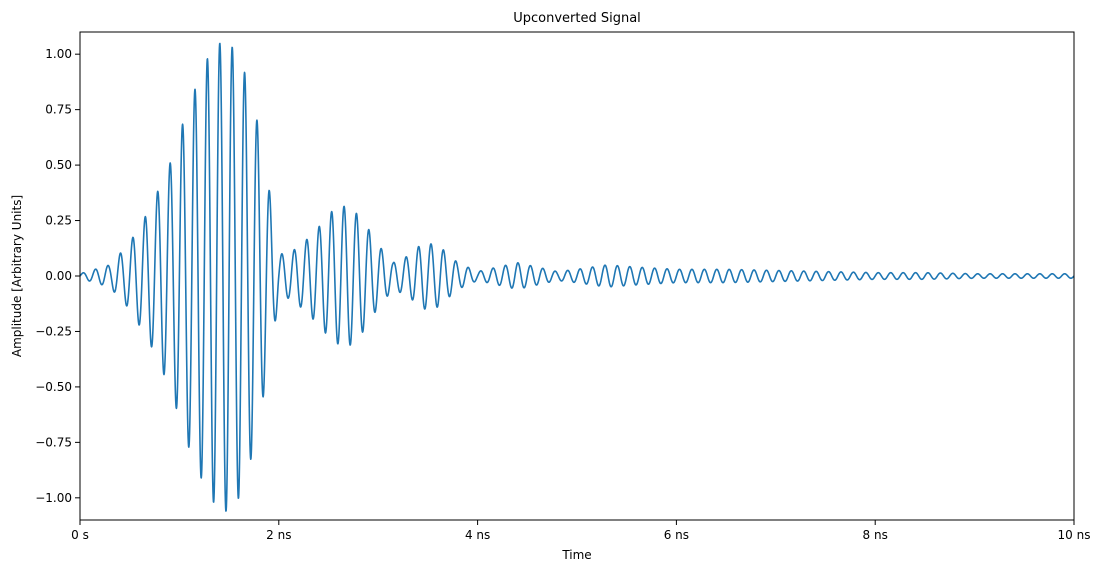 This screenshot has height=561, width=1093. Describe the element at coordinates (53, 498) in the screenshot. I see `y-tick-label: −1.00` at that location.